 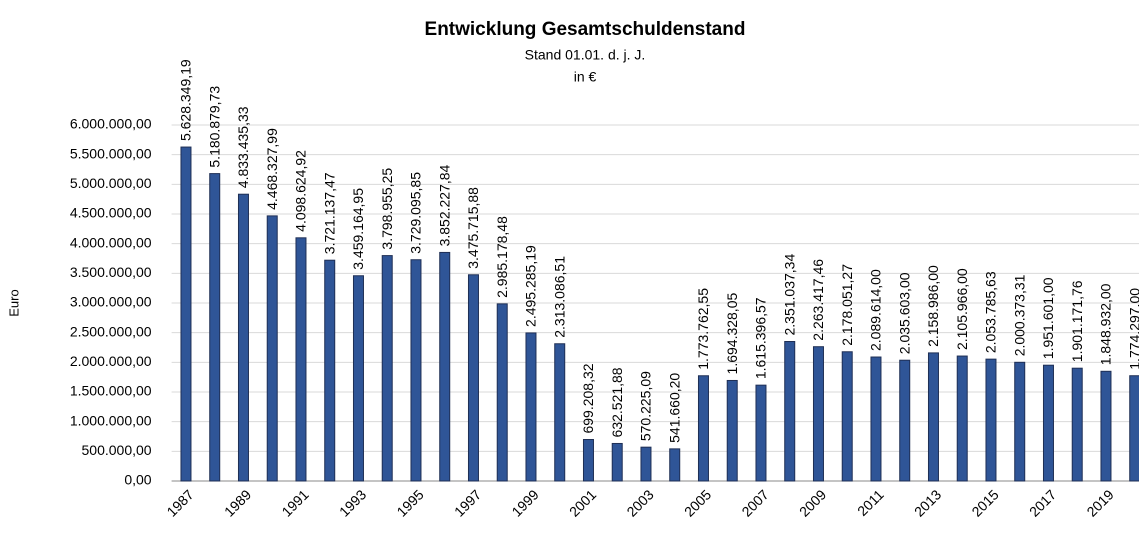 I want to click on value-label: 1.615.396,57, so click(x=761, y=338).